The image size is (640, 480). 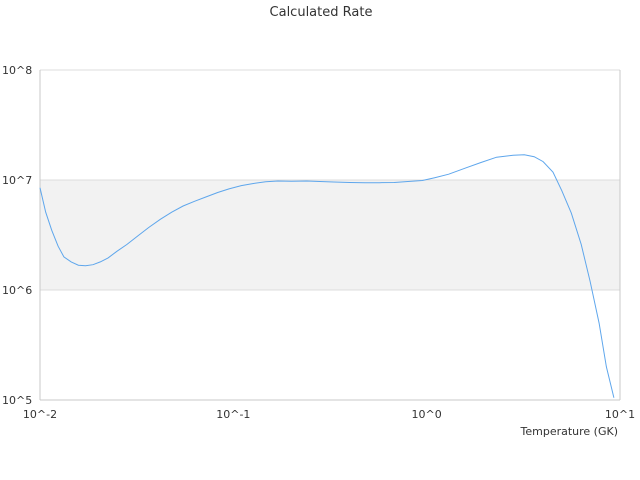 What do you see at coordinates (17, 235) in the screenshot?
I see `y-tick-labels: 10^5 10^6 10^7 10^8` at bounding box center [17, 235].